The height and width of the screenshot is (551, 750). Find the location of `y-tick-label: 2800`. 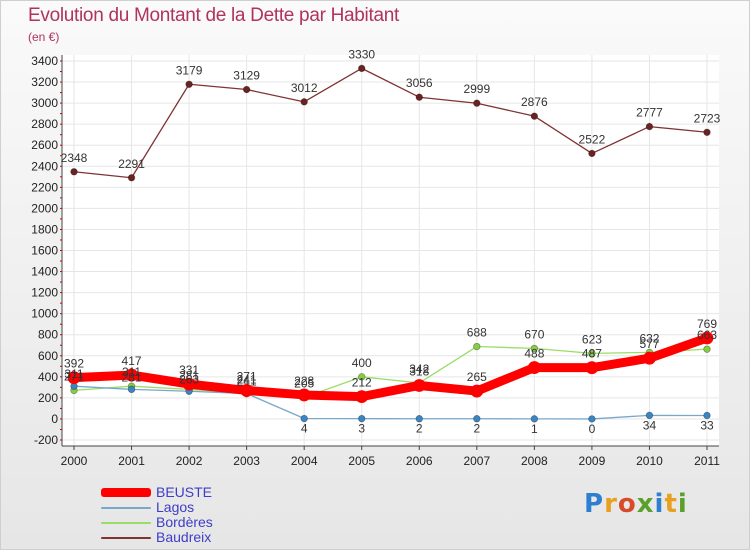

y-tick-label: 2800 is located at coordinates (44, 124).